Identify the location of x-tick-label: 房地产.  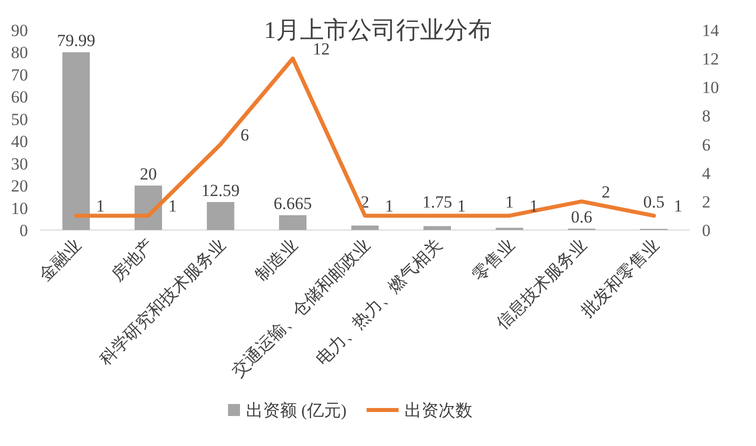
(133, 260).